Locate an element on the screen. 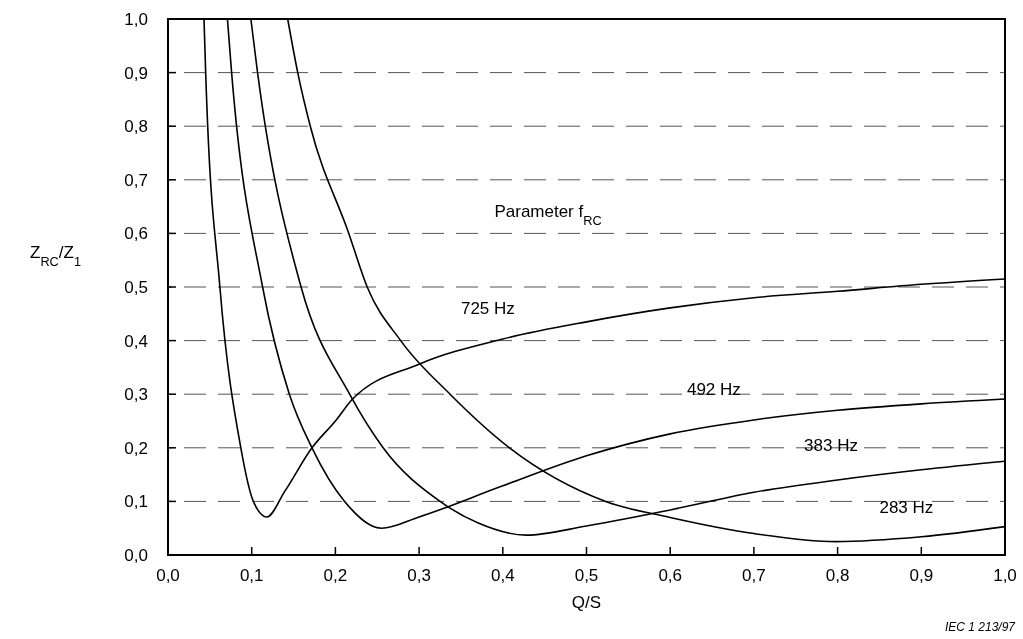  y-tick-label: 0,0 is located at coordinates (136, 555).